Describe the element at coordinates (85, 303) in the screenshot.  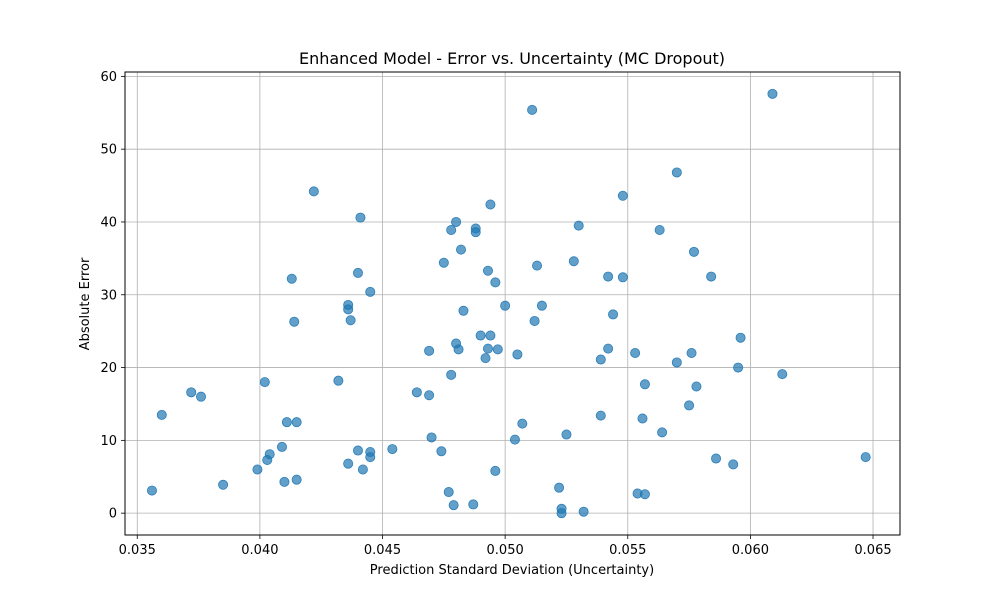
I see `y-axis-label: Absolute Error` at that location.